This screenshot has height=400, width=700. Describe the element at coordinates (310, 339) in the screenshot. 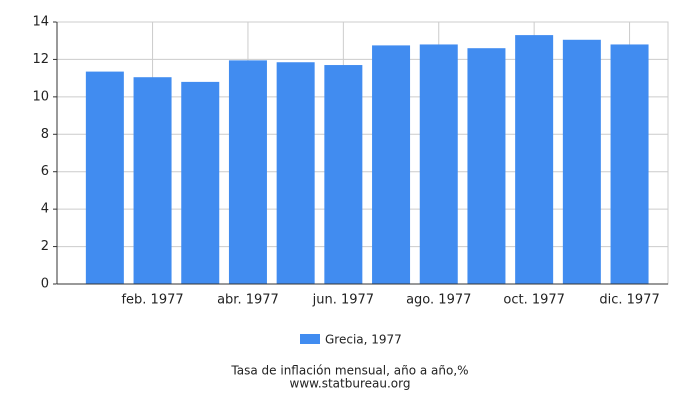

I see `legend-swatch` at that location.